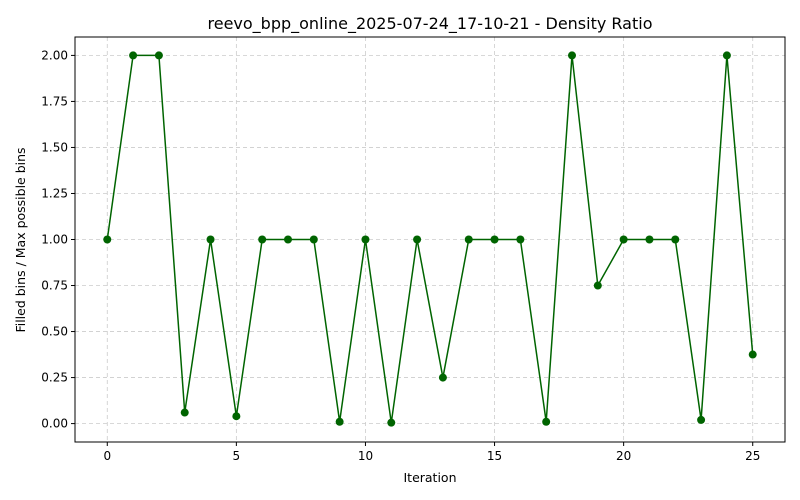 This screenshot has height=500, width=800. What do you see at coordinates (54, 424) in the screenshot?
I see `y-tick-label: 0.00` at bounding box center [54, 424].